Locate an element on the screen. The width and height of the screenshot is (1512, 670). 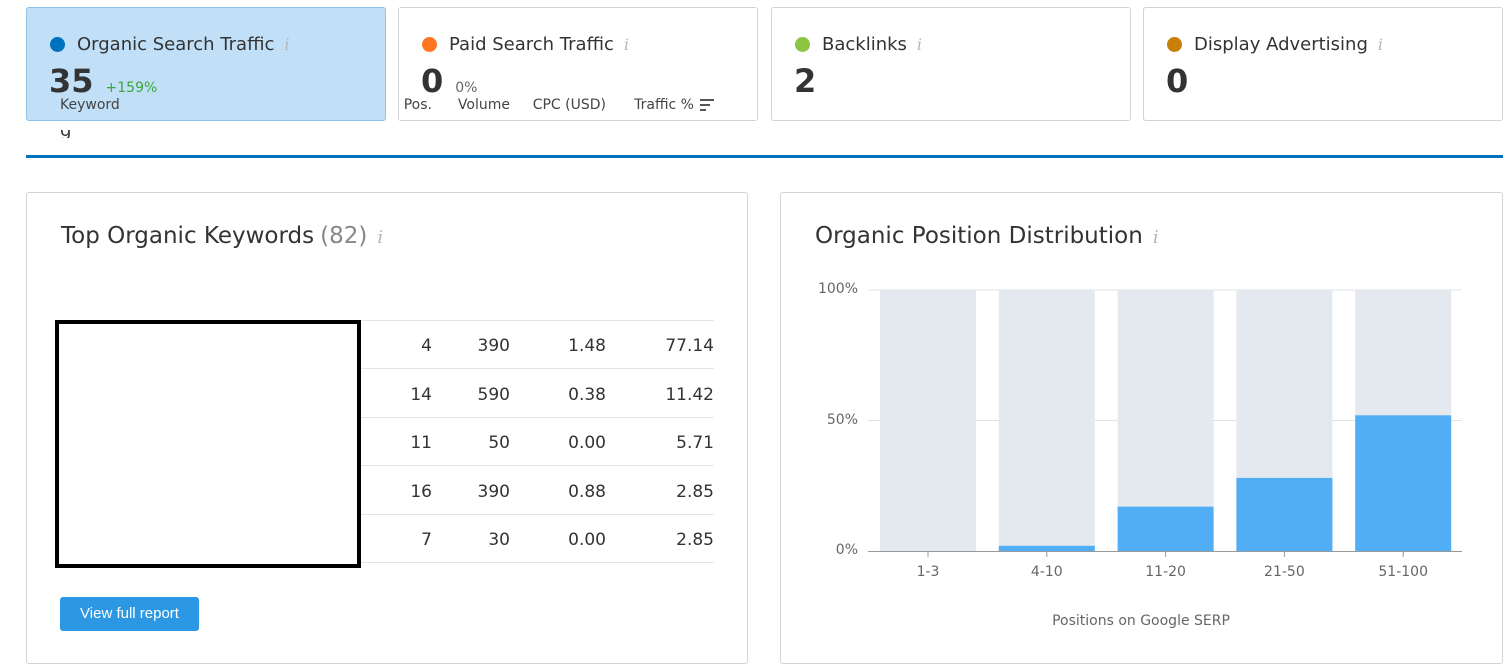
cell-cpc: 1.48 is located at coordinates (587, 346).